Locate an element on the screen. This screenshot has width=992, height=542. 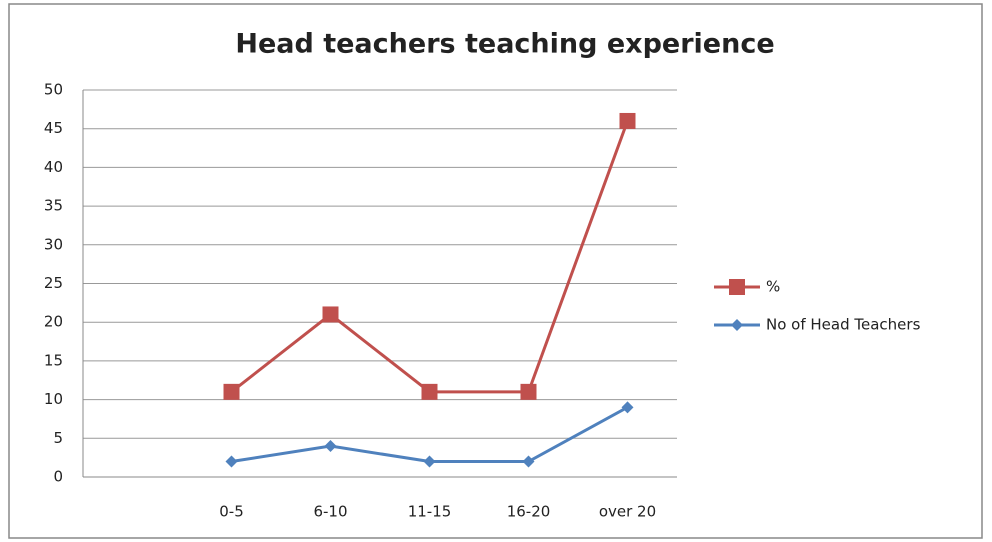
x-tick-label: 11-15 is located at coordinates (430, 512).